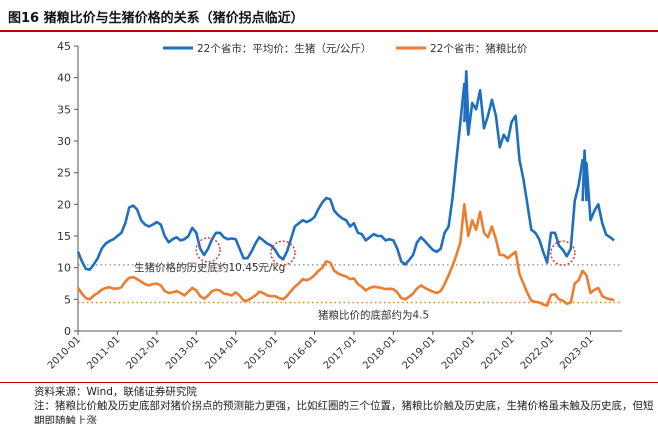 The width and height of the screenshot is (658, 424). What do you see at coordinates (64, 204) in the screenshot?
I see `y-tick-label: 20` at bounding box center [64, 204].